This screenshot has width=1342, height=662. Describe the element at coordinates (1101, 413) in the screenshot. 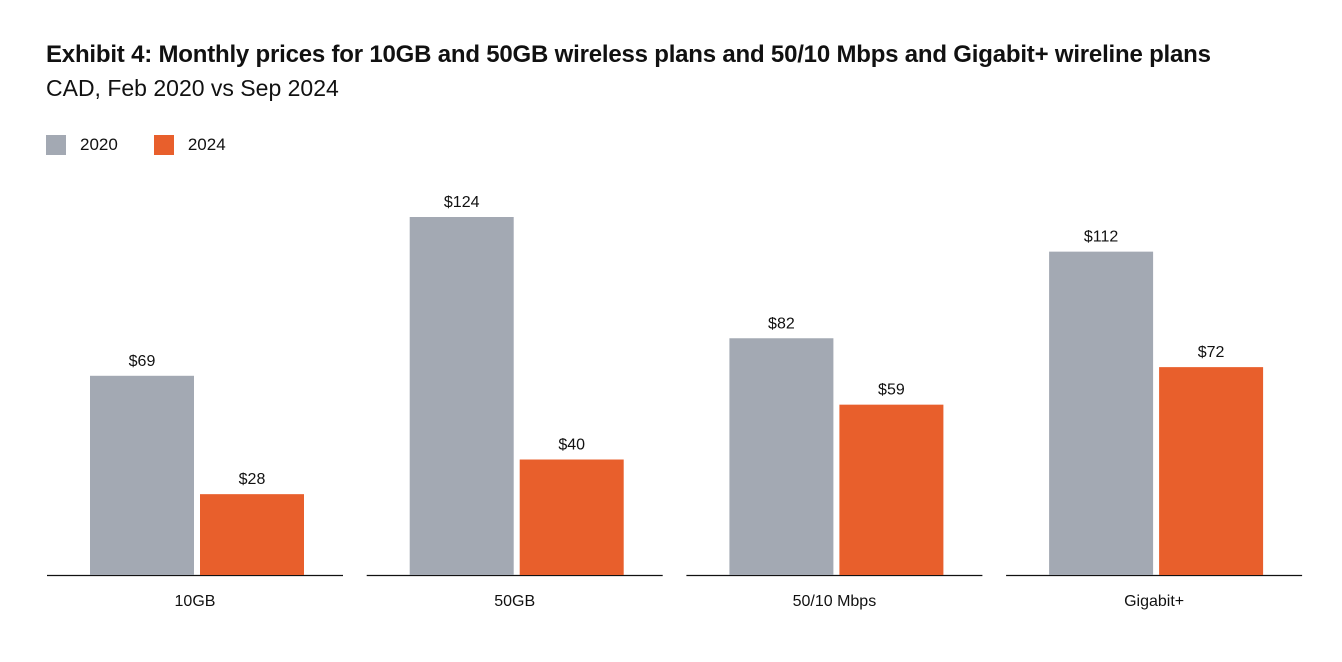

I see `bar-2020-gigabit` at that location.